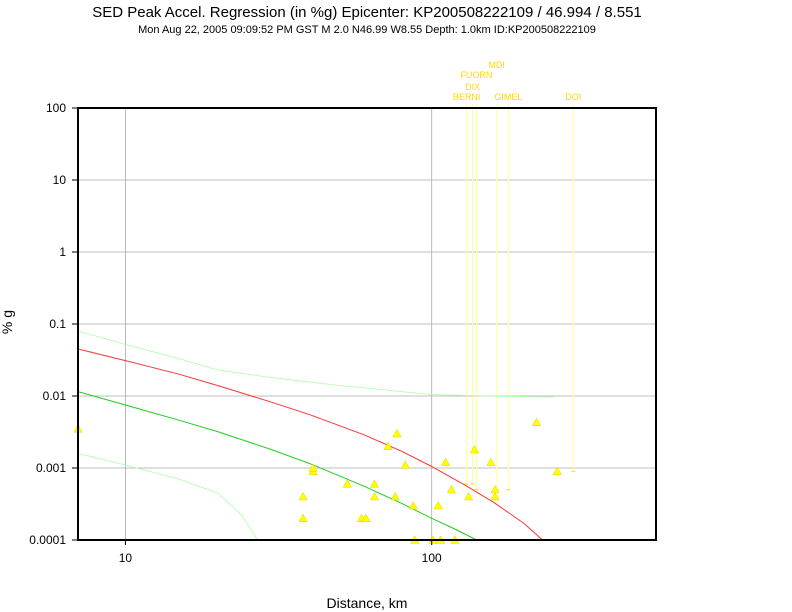  What do you see at coordinates (467, 97) in the screenshot?
I see `station-label: BERNI` at bounding box center [467, 97].